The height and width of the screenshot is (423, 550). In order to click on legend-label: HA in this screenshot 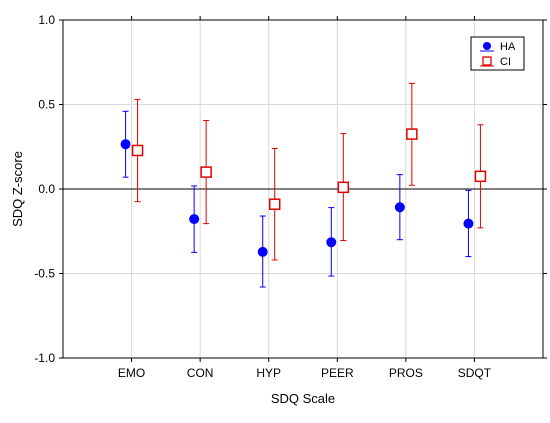, I will do `click(508, 47)`.